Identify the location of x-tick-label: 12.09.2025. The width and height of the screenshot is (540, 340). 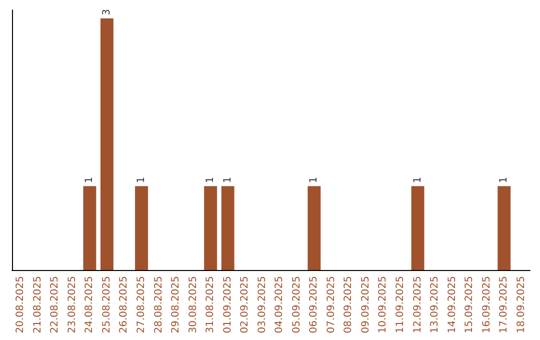
(418, 305).